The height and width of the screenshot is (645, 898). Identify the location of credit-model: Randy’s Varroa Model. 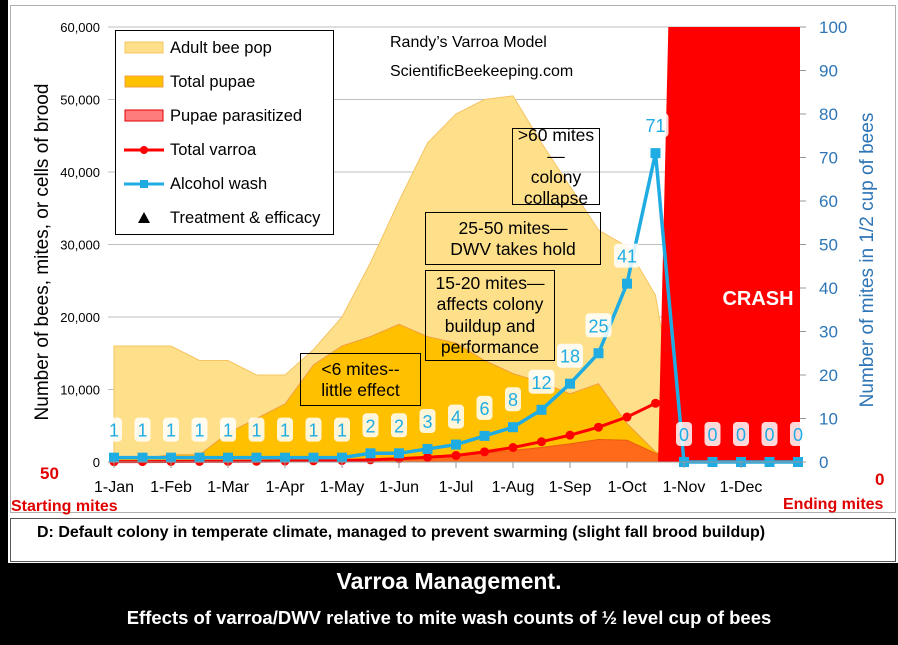
(468, 42).